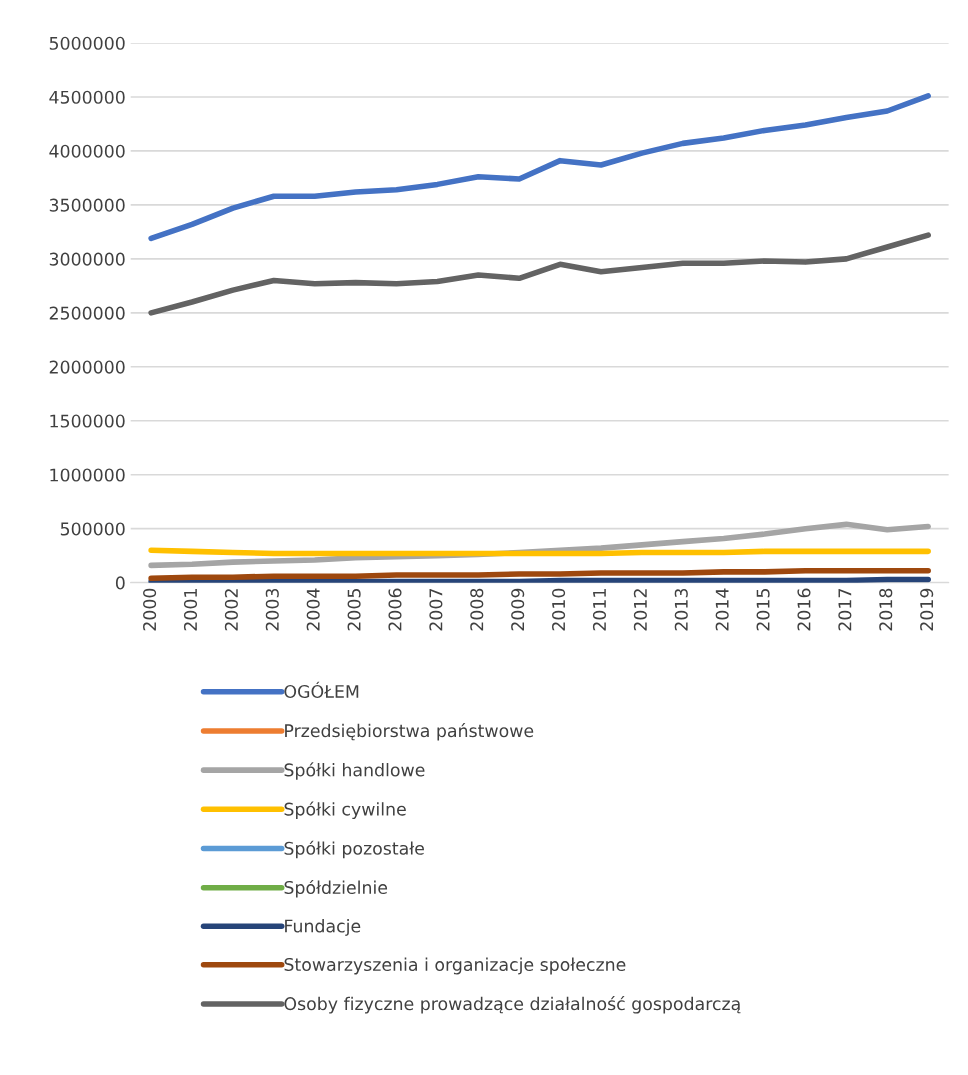  Describe the element at coordinates (722, 609) in the screenshot. I see `x-tick-label: 2014` at that location.